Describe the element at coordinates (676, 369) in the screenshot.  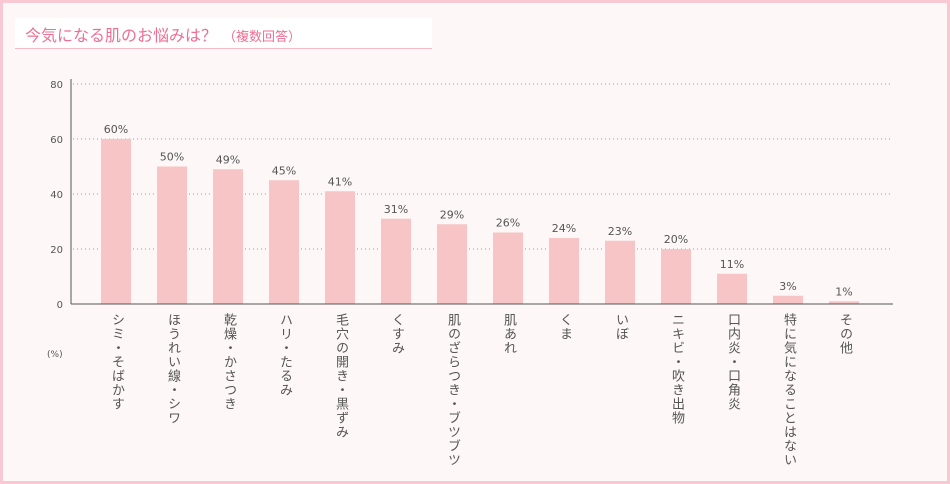
I see `category-label: ニキビ・吹き出物` at that location.